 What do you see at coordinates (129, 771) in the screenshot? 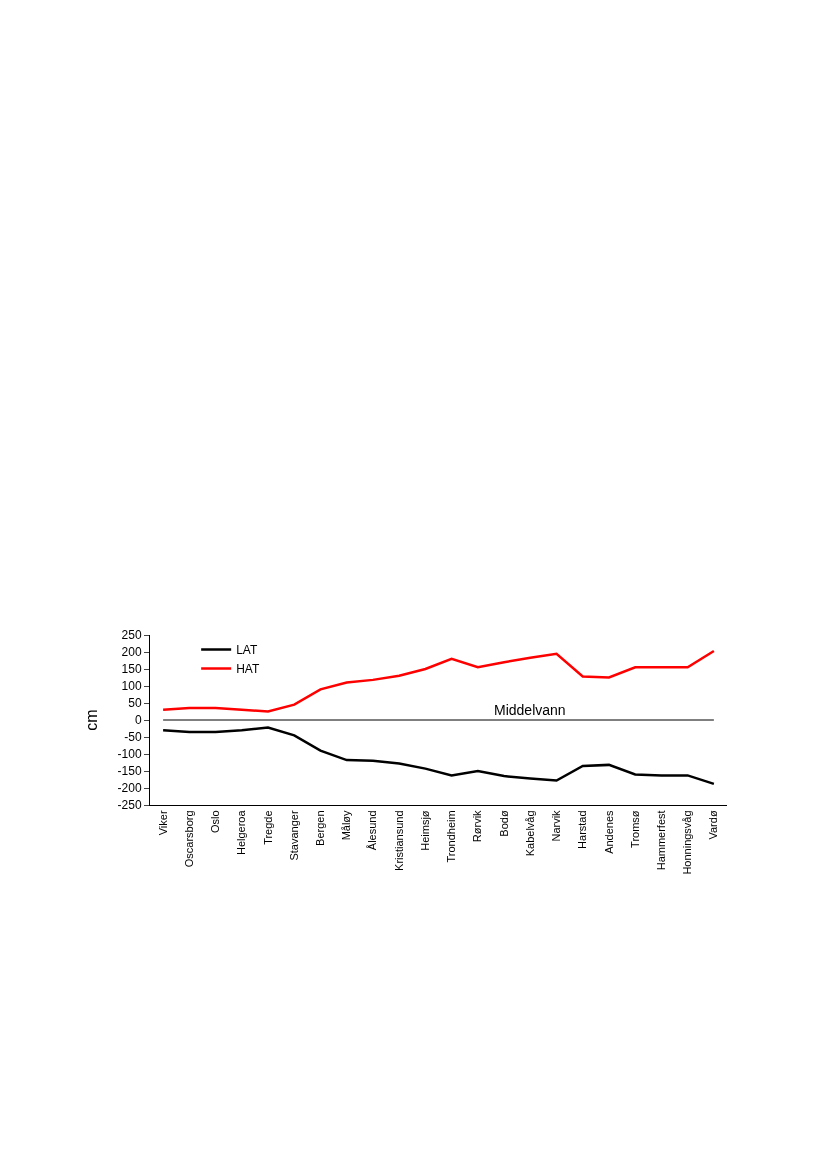
I see `y-tick-label: -150` at bounding box center [129, 771].